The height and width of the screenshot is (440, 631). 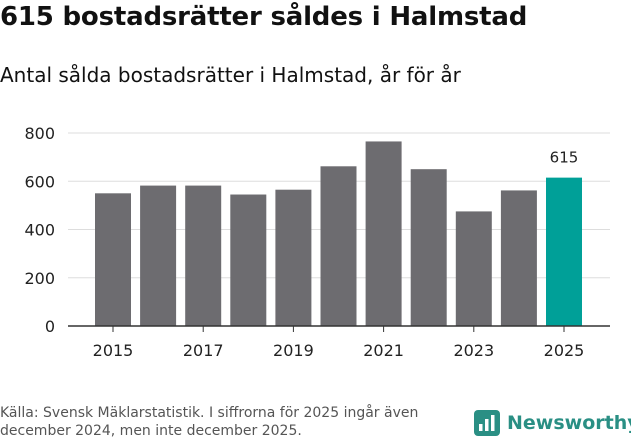 What do you see at coordinates (113, 350) in the screenshot?
I see `x-tick-label: 2015` at bounding box center [113, 350].